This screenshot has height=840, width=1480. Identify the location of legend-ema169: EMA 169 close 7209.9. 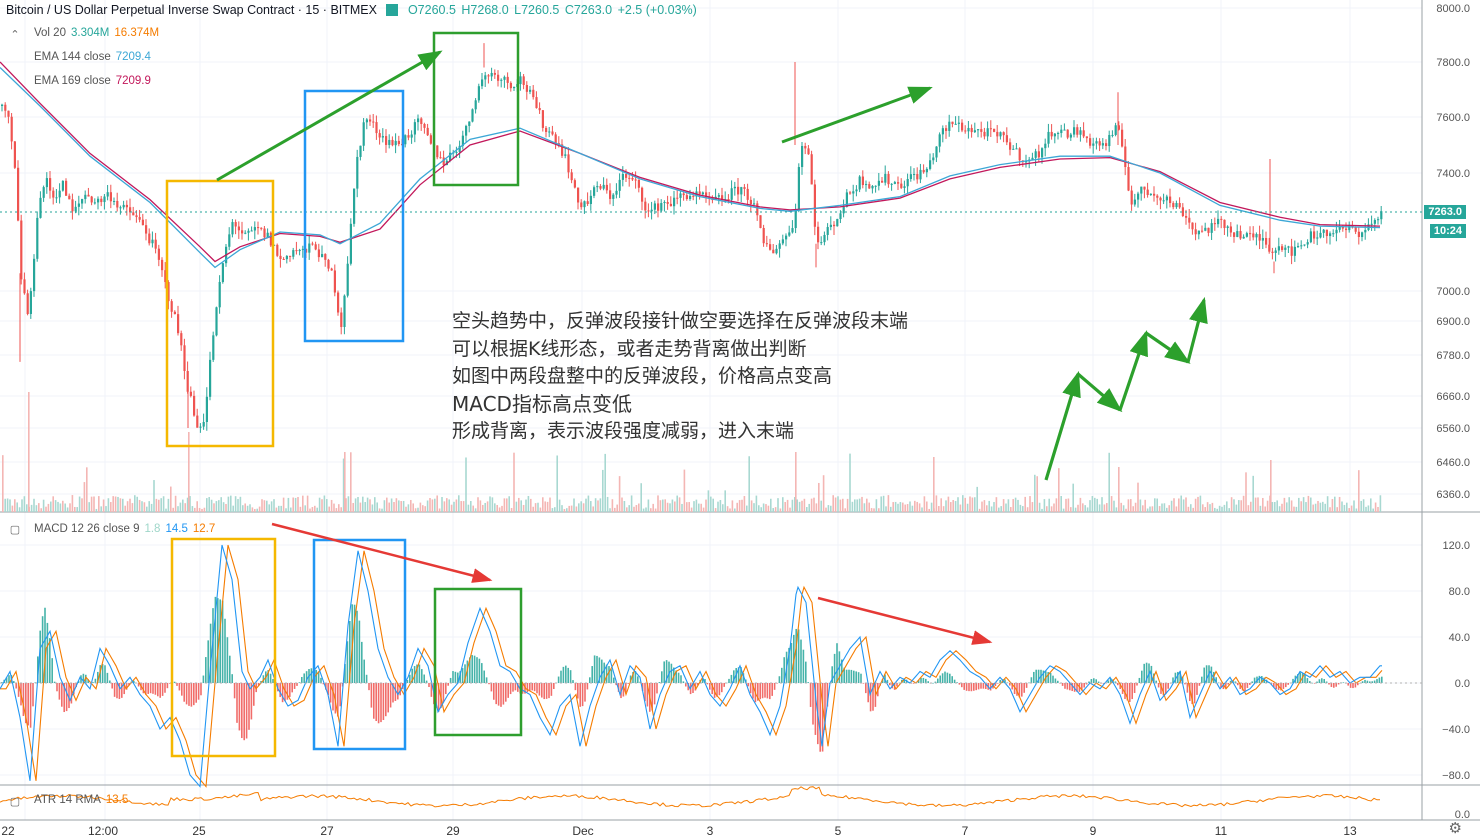
(92, 81).